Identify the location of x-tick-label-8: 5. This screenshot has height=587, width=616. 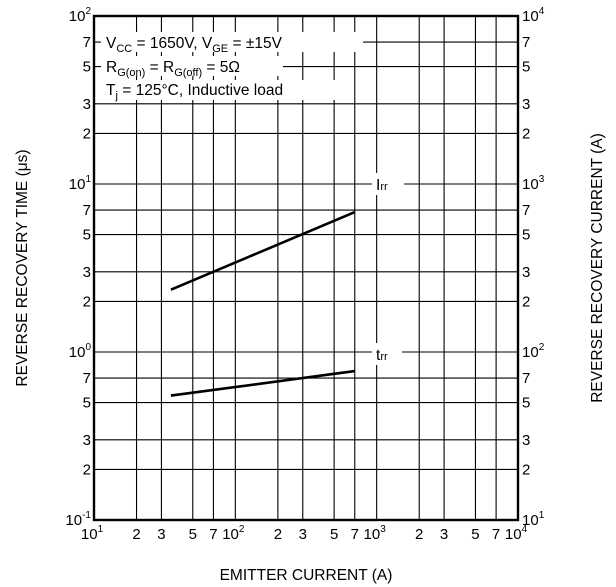
(334, 534).